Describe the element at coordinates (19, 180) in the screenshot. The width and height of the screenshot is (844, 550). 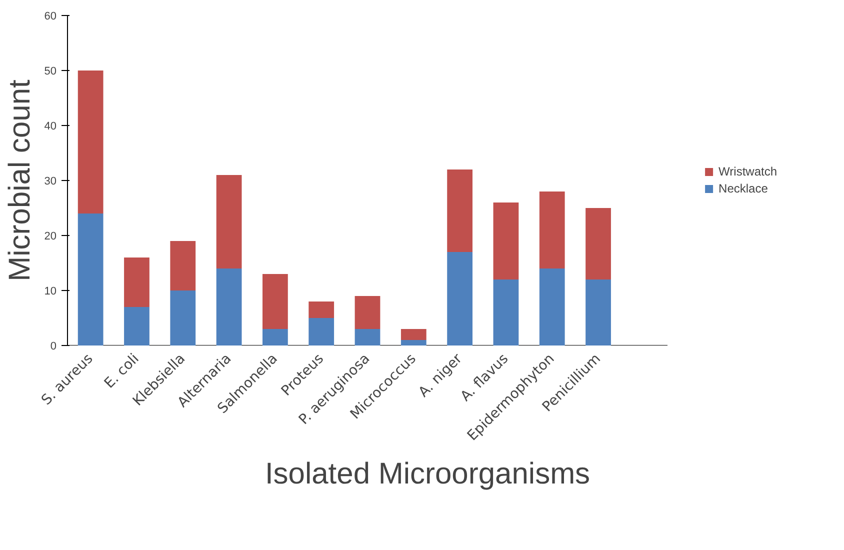
I see `y-axis-title: Microbial count` at that location.